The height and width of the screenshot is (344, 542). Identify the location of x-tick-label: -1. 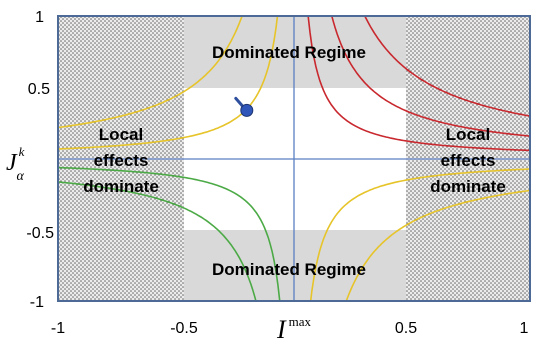
(58, 328).